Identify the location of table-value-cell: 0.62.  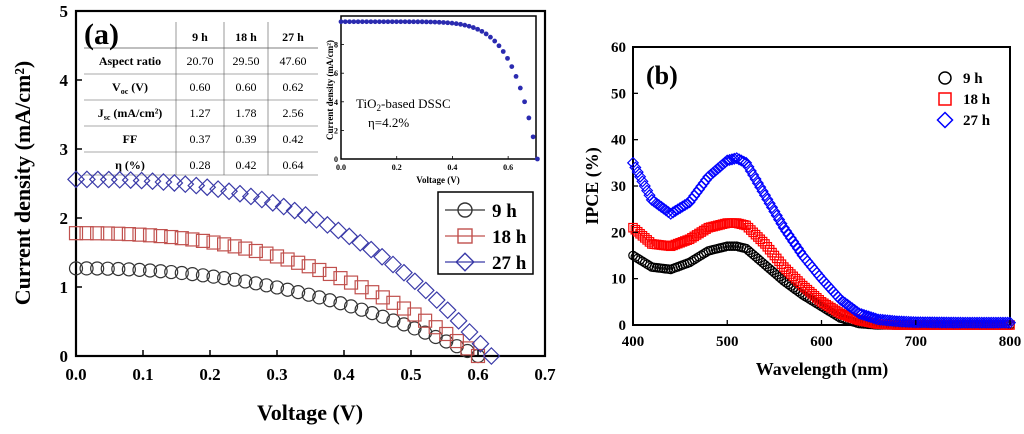
(293, 87).